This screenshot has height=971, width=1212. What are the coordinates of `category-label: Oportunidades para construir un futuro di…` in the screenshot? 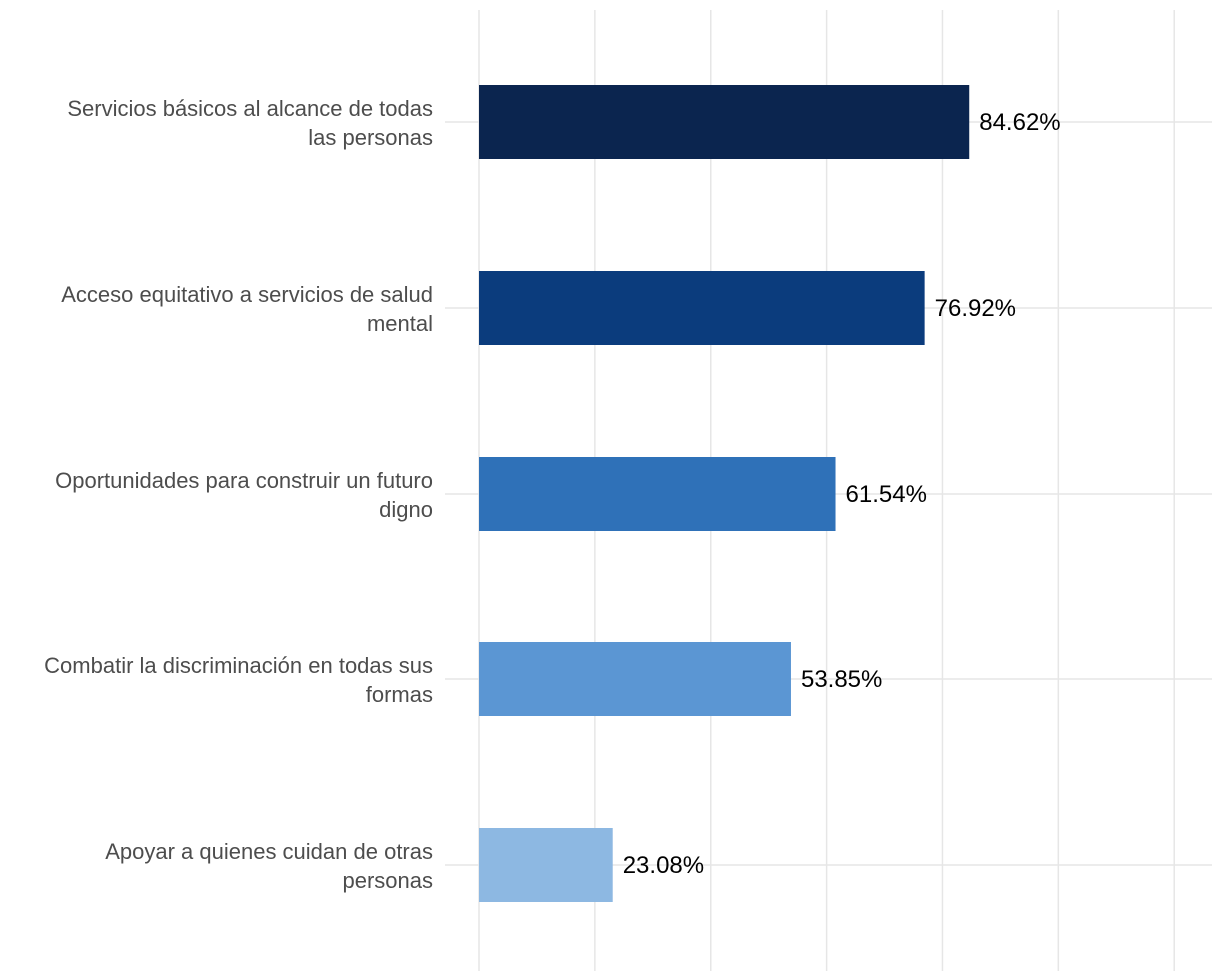 It's located at (244, 495).